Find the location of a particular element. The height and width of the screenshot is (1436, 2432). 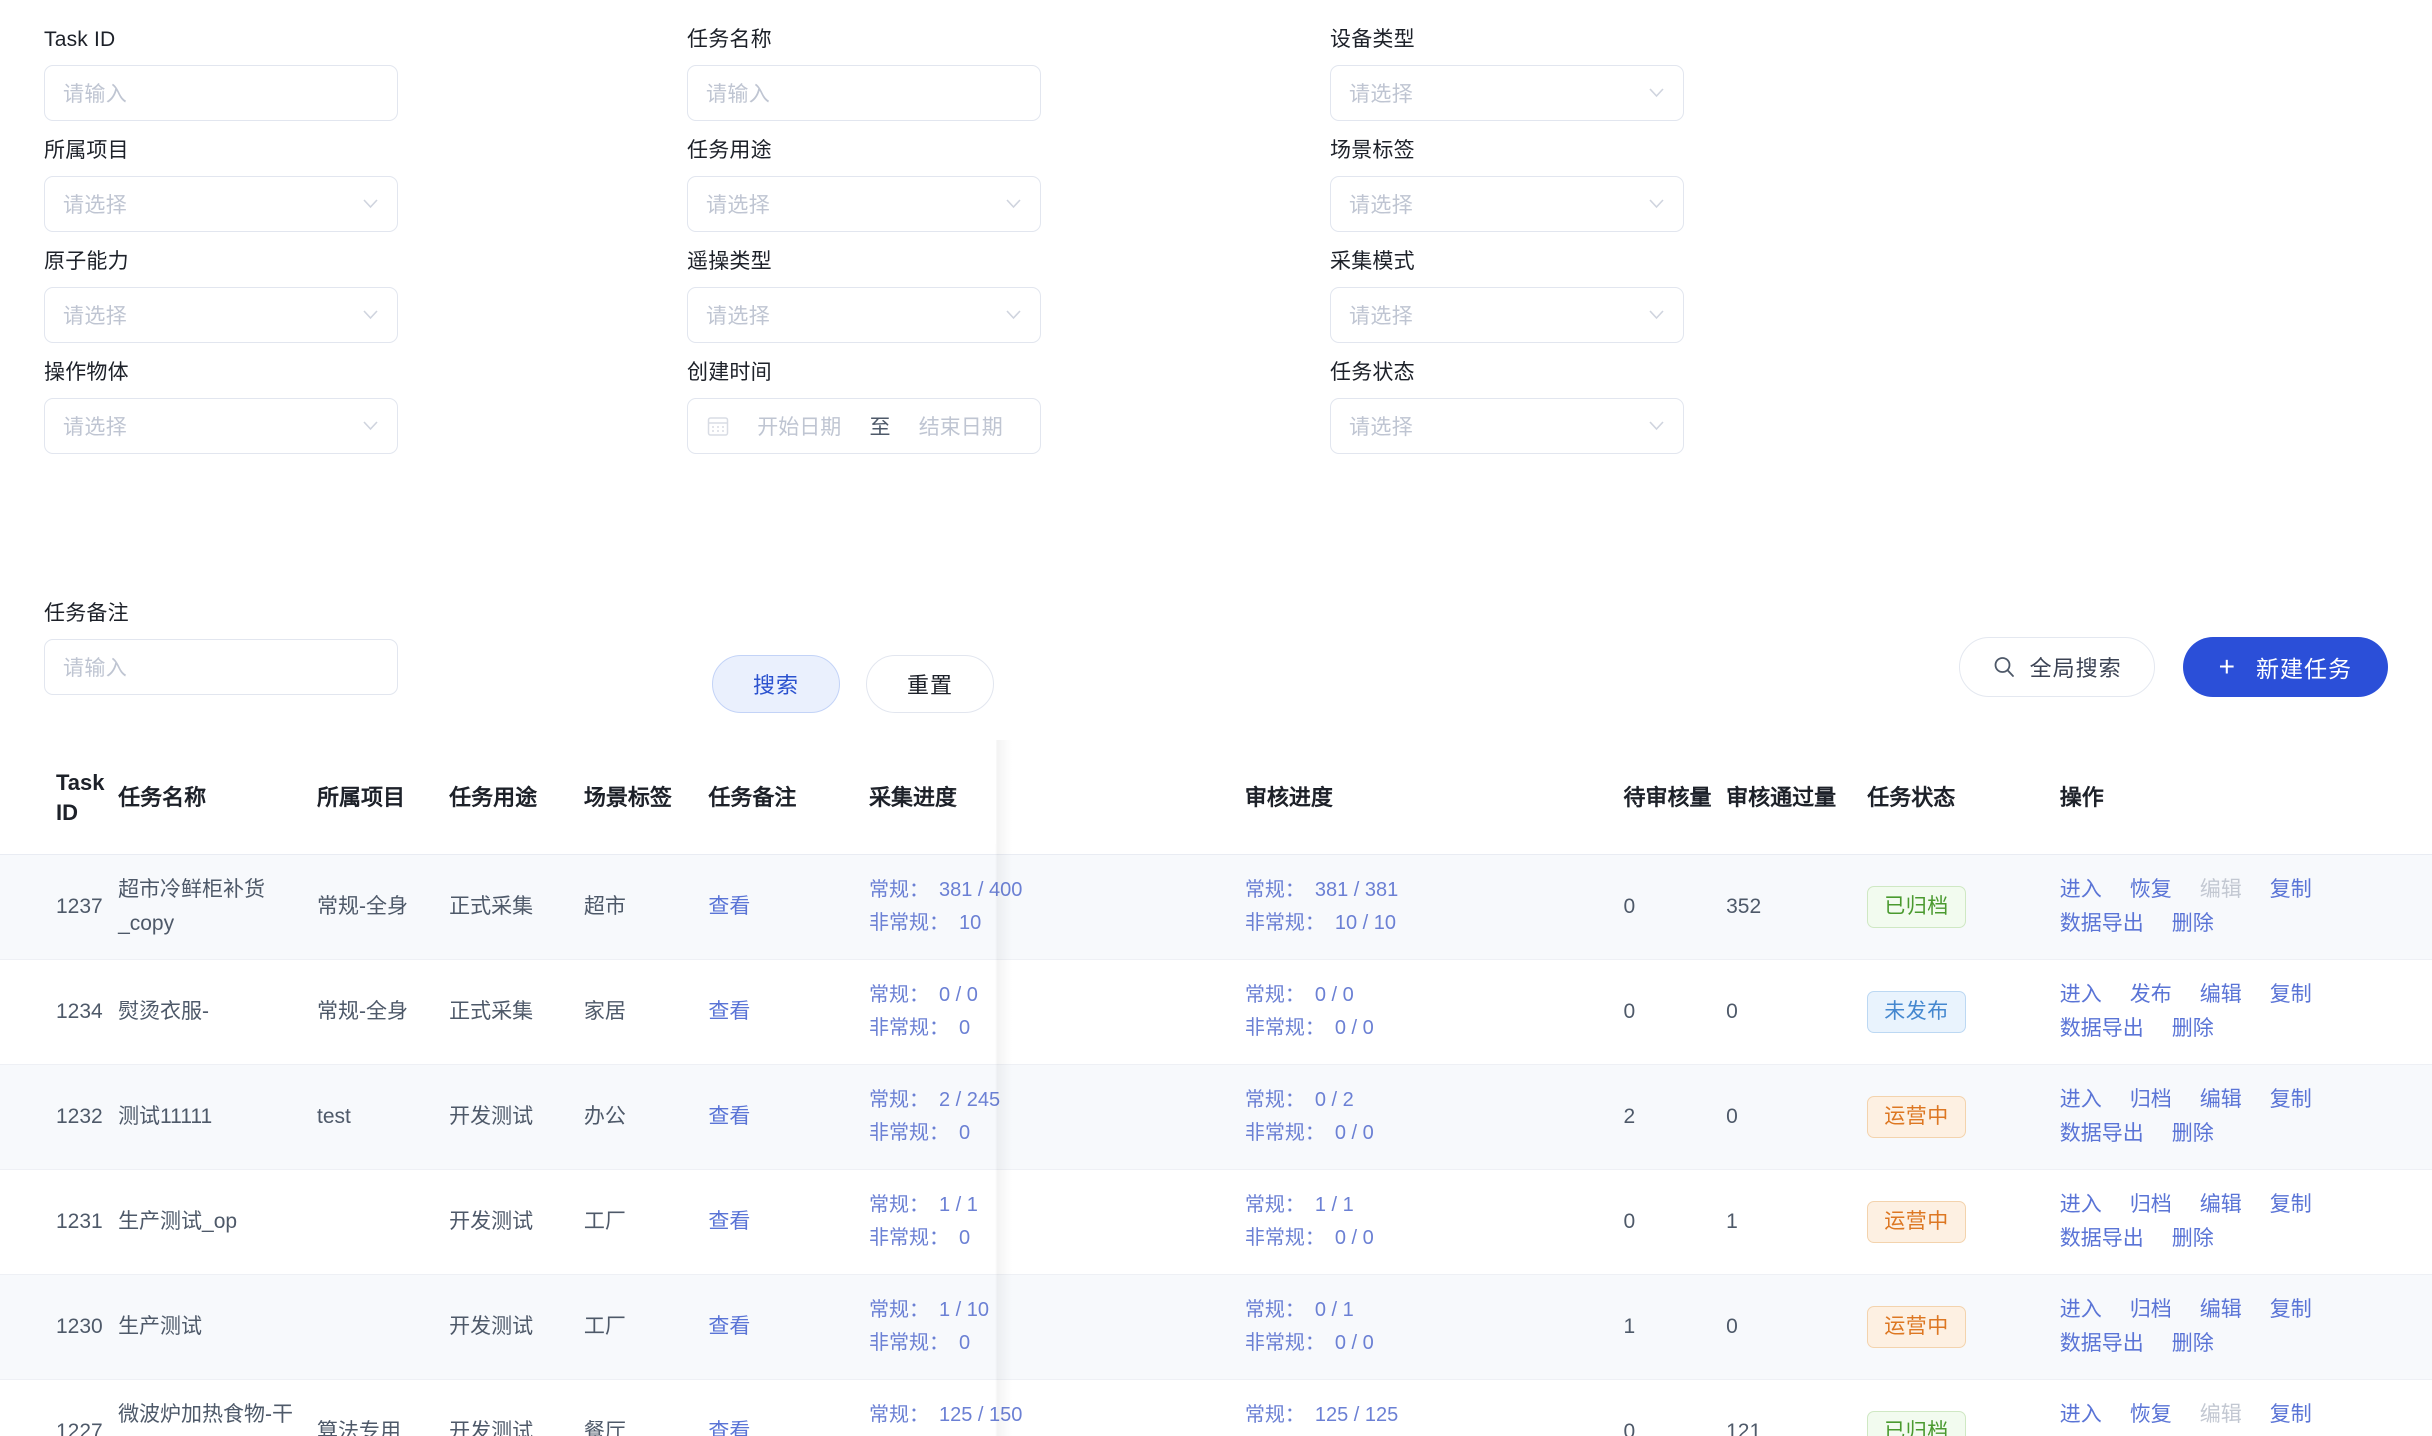

cell-audit-progress: 常规：125 / 125 非常规：0 / 0 is located at coordinates (1434, 1407).